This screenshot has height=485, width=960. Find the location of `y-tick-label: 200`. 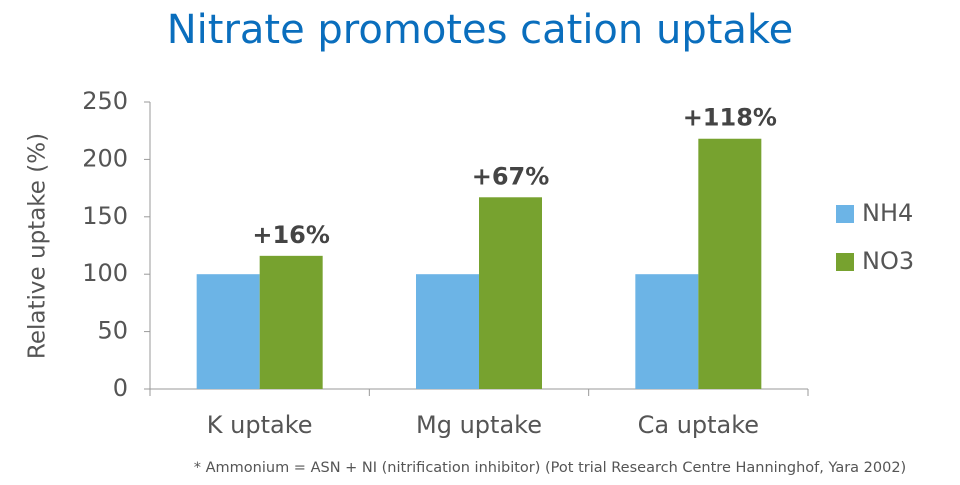

y-tick-label: 200 is located at coordinates (105, 158).